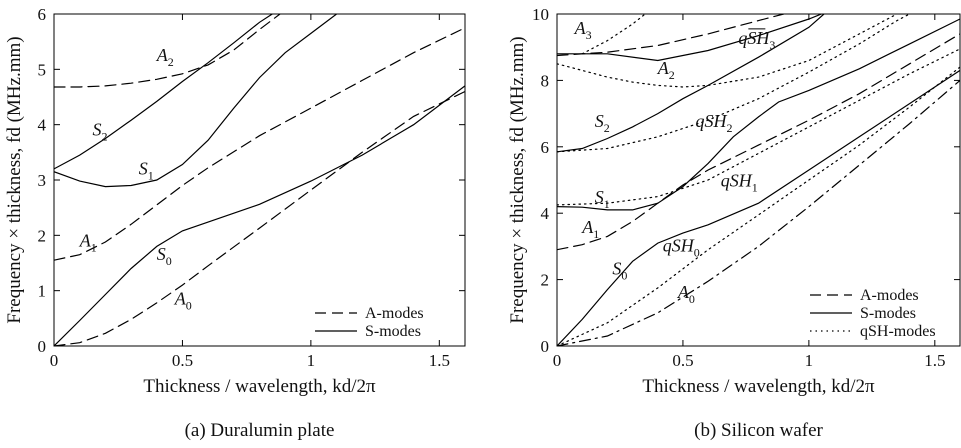 Image resolution: width=961 pixels, height=448 pixels. I want to click on curve-a3-dotted, so click(613, 34).